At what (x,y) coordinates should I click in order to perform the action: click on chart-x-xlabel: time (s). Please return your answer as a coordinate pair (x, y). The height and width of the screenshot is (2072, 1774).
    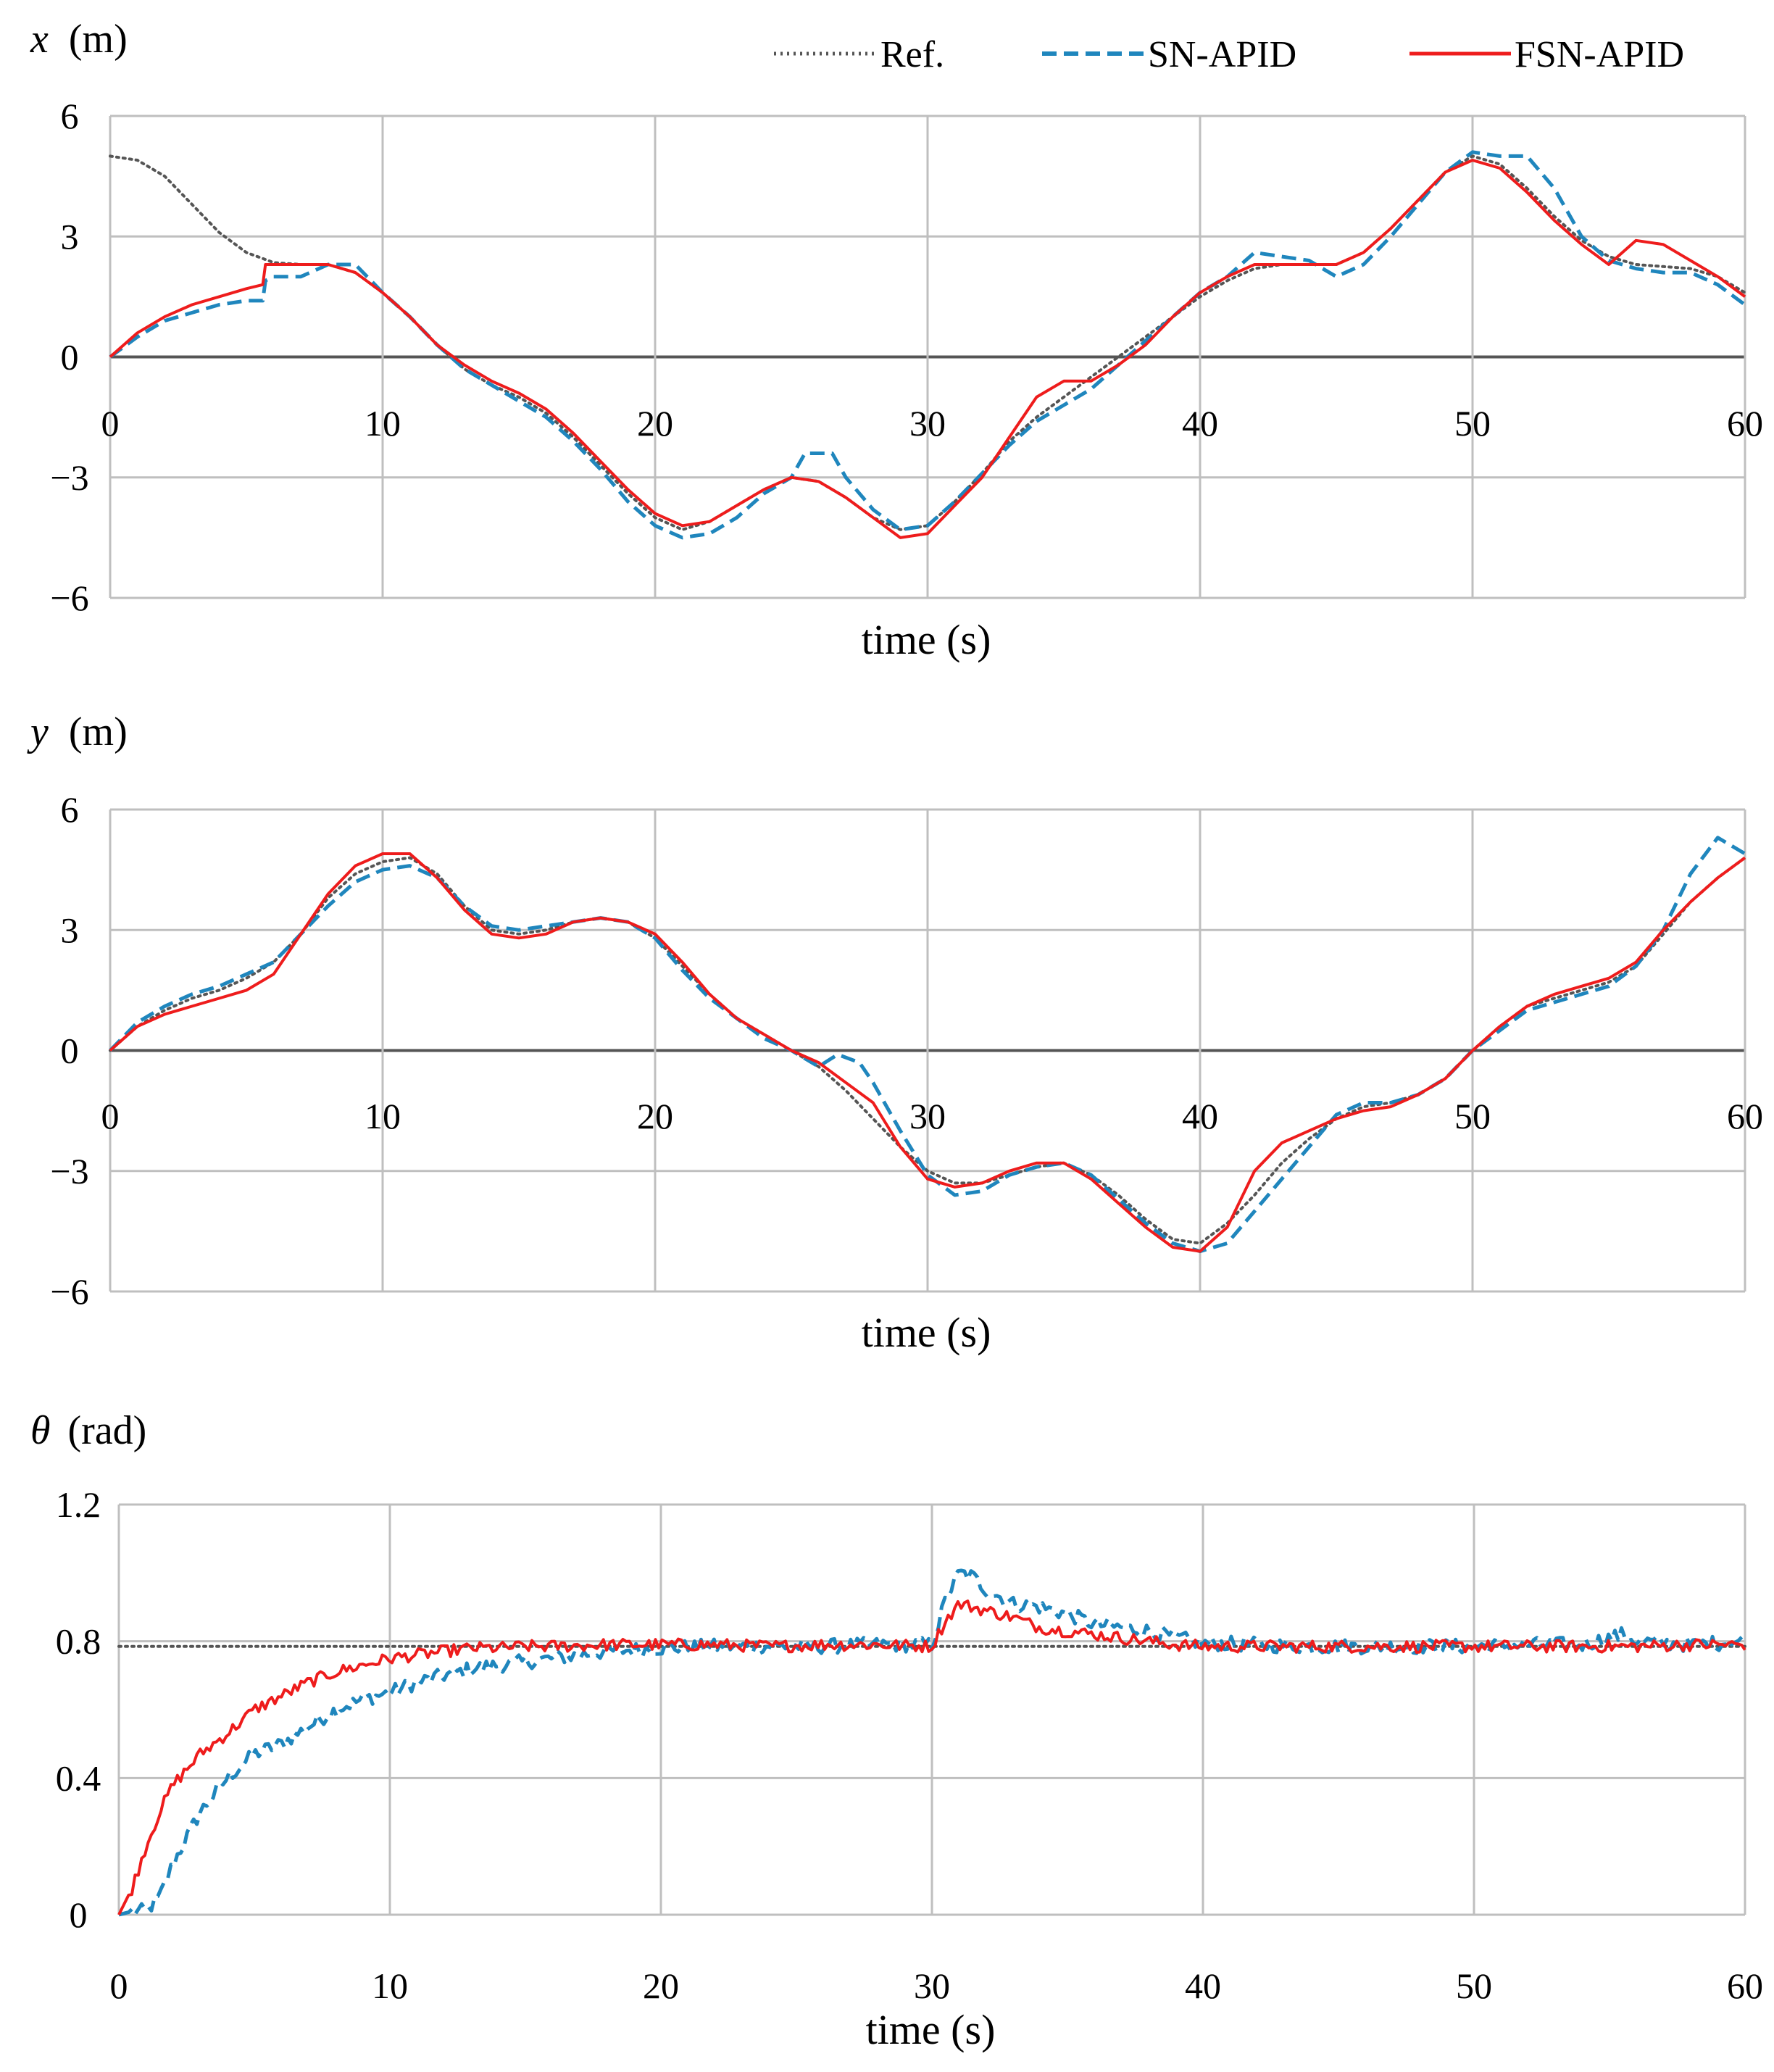
    Looking at the image, I should click on (926, 639).